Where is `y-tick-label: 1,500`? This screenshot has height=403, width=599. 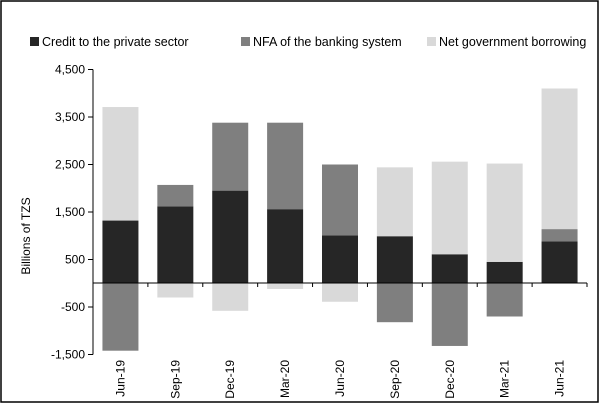
y-tick-label: 1,500 is located at coordinates (70, 212).